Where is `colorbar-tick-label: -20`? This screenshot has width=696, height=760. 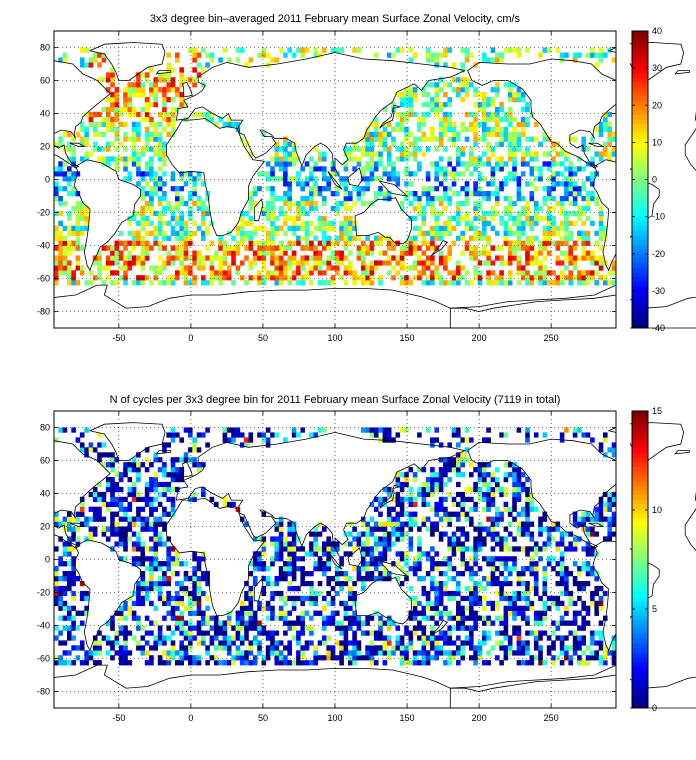
colorbar-tick-label: -20 is located at coordinates (658, 254).